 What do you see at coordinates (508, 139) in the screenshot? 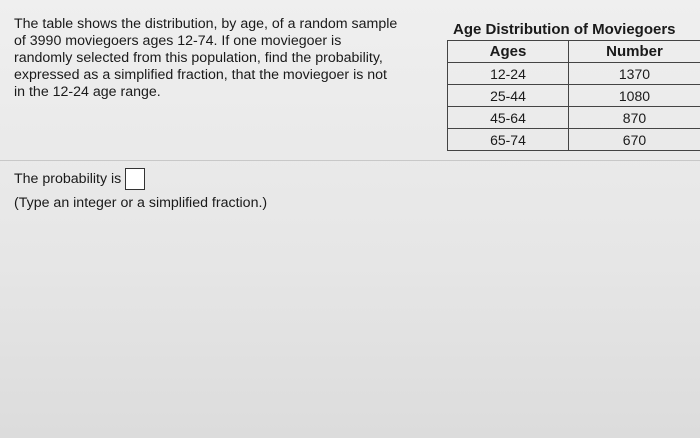
I see `age-cell: 65-74` at bounding box center [508, 139].